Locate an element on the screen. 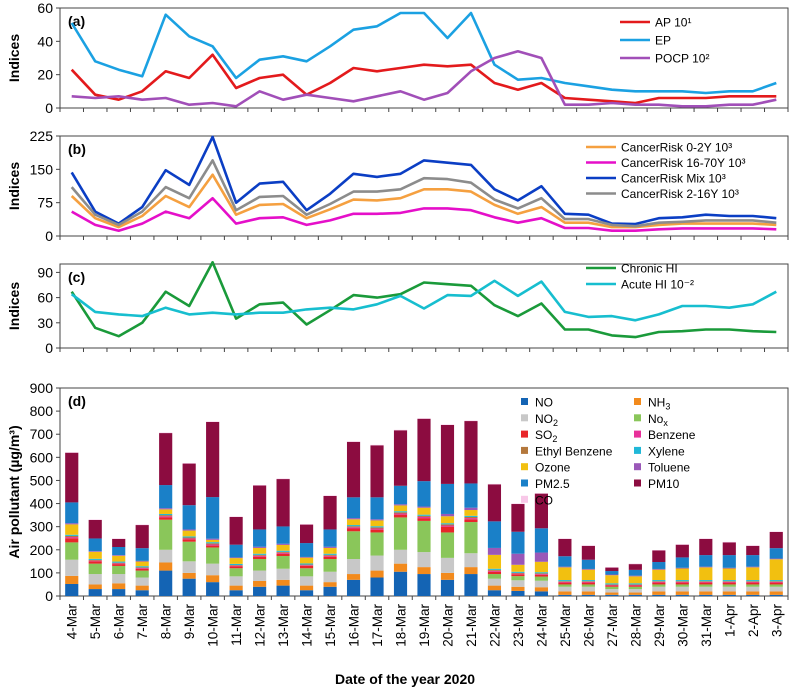 This screenshot has width=789, height=690. y-tick-label: 0 is located at coordinates (49, 348).